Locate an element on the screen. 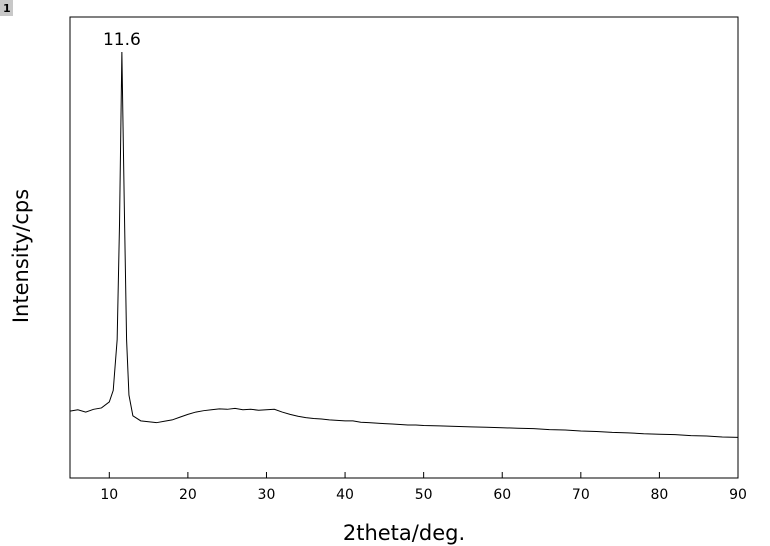 The width and height of the screenshot is (770, 546). x-tick-label: 20 is located at coordinates (188, 495).